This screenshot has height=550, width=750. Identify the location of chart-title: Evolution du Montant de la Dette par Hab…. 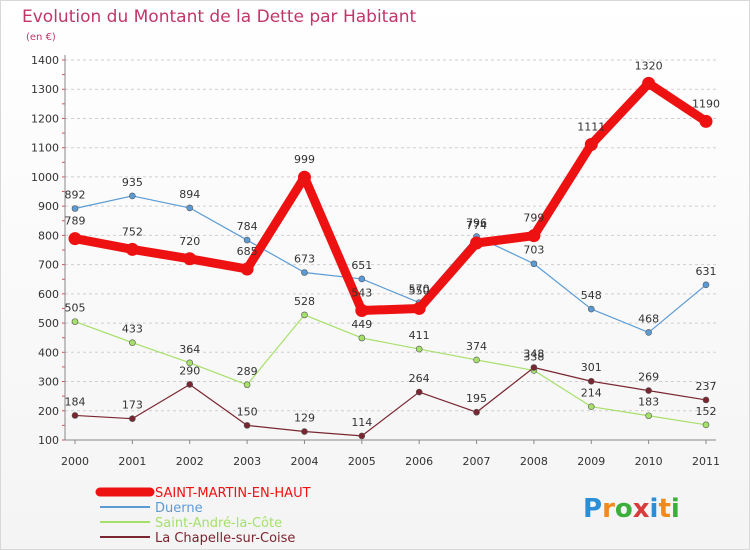
(219, 17).